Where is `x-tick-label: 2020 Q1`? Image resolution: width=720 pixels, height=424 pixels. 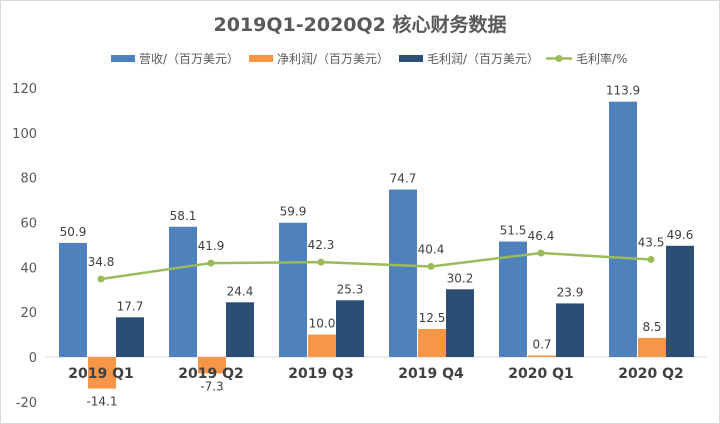
x-tick-label: 2020 Q1 is located at coordinates (540, 374).